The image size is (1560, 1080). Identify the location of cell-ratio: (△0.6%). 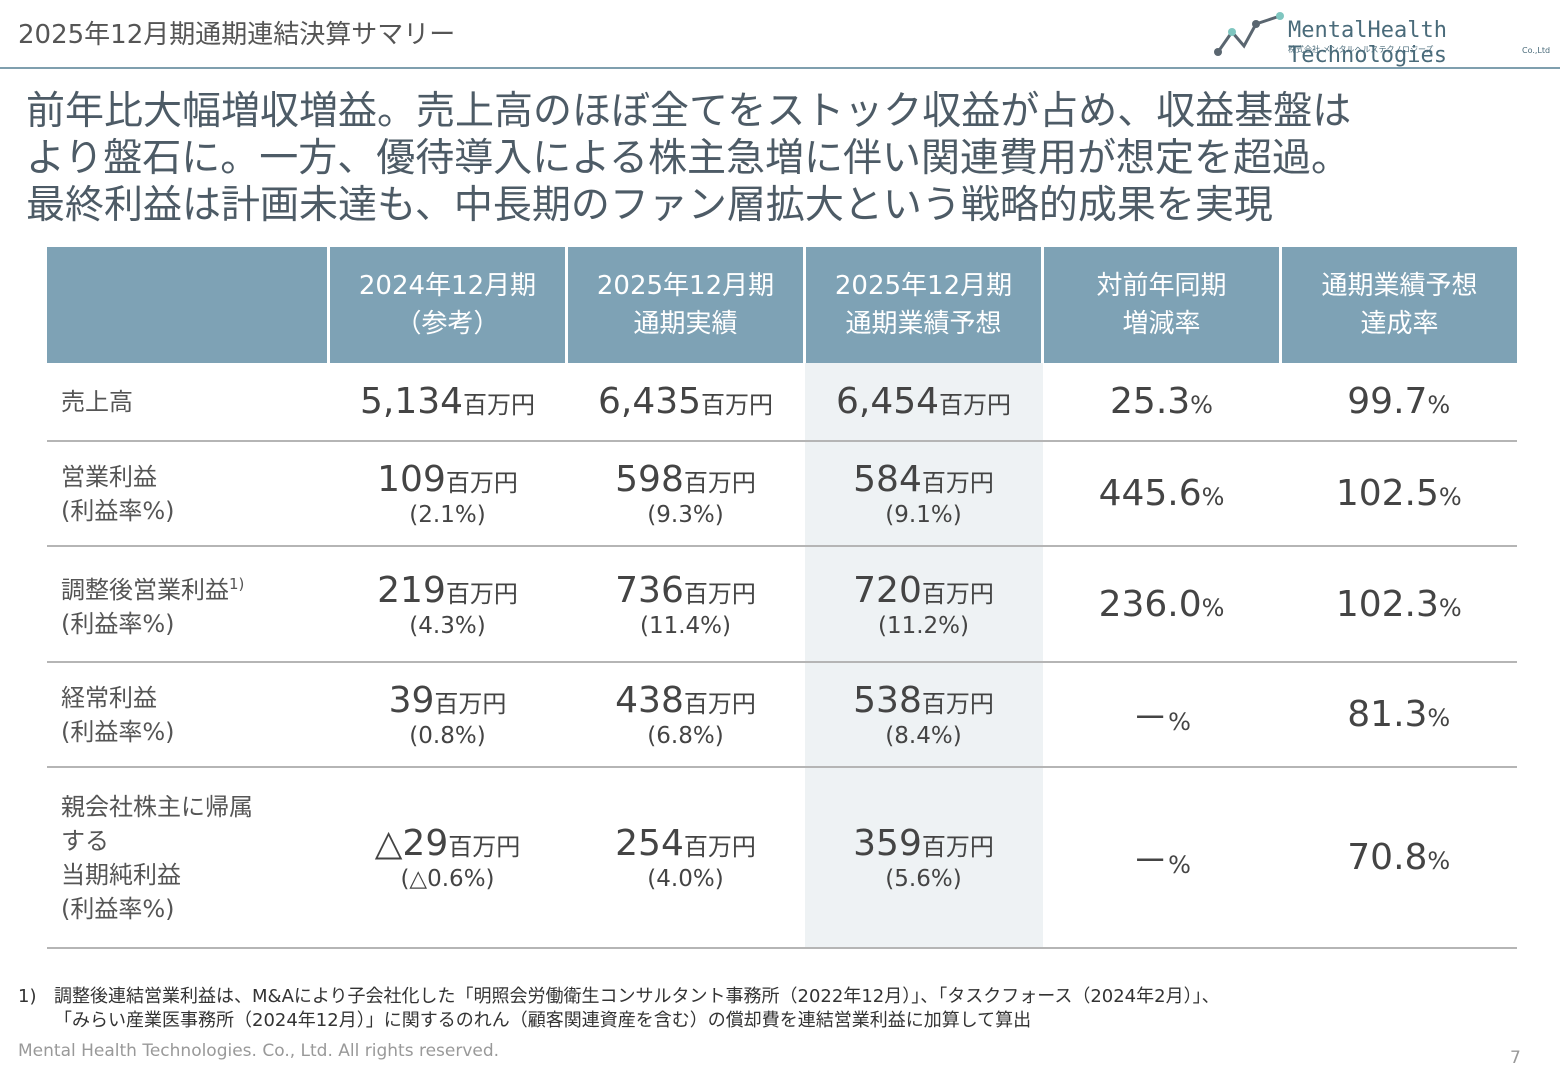
(447, 879).